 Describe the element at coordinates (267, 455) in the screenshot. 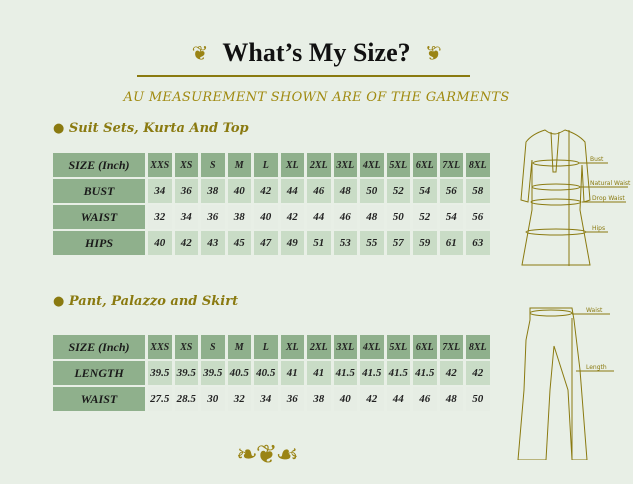

I see `bottom-flourish-icon: ❧❦☙` at that location.